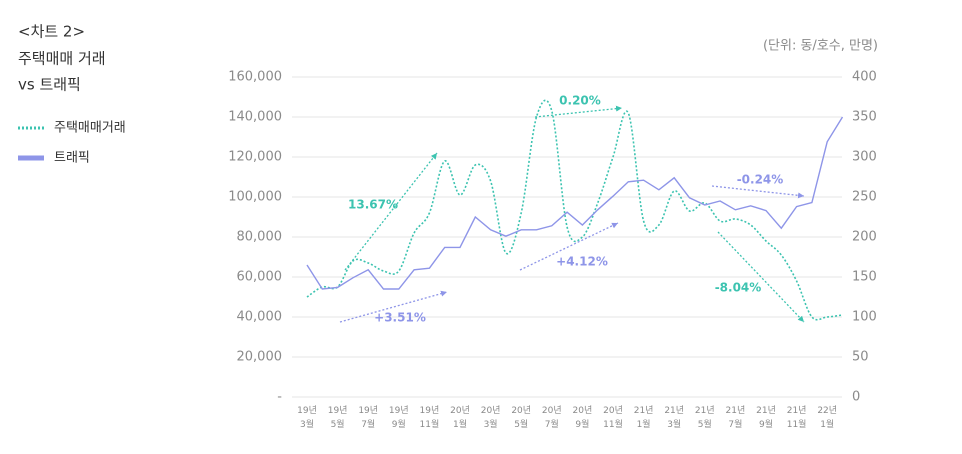 The width and height of the screenshot is (962, 454). What do you see at coordinates (580, 101) in the screenshot?
I see `annotation-label: 0.20%` at bounding box center [580, 101].